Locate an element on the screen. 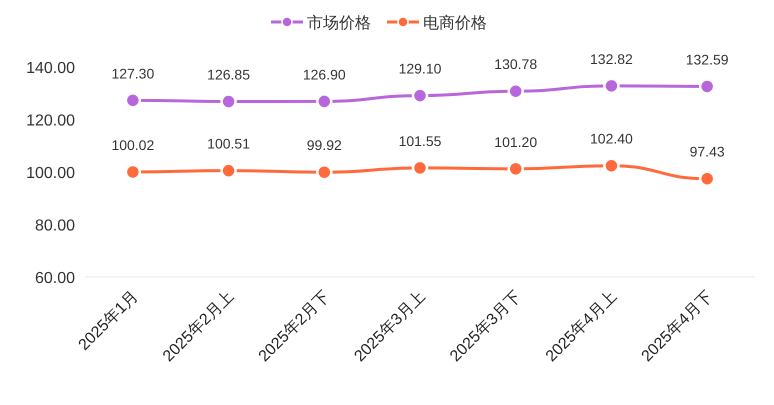  data-label: 97.43 is located at coordinates (707, 152).